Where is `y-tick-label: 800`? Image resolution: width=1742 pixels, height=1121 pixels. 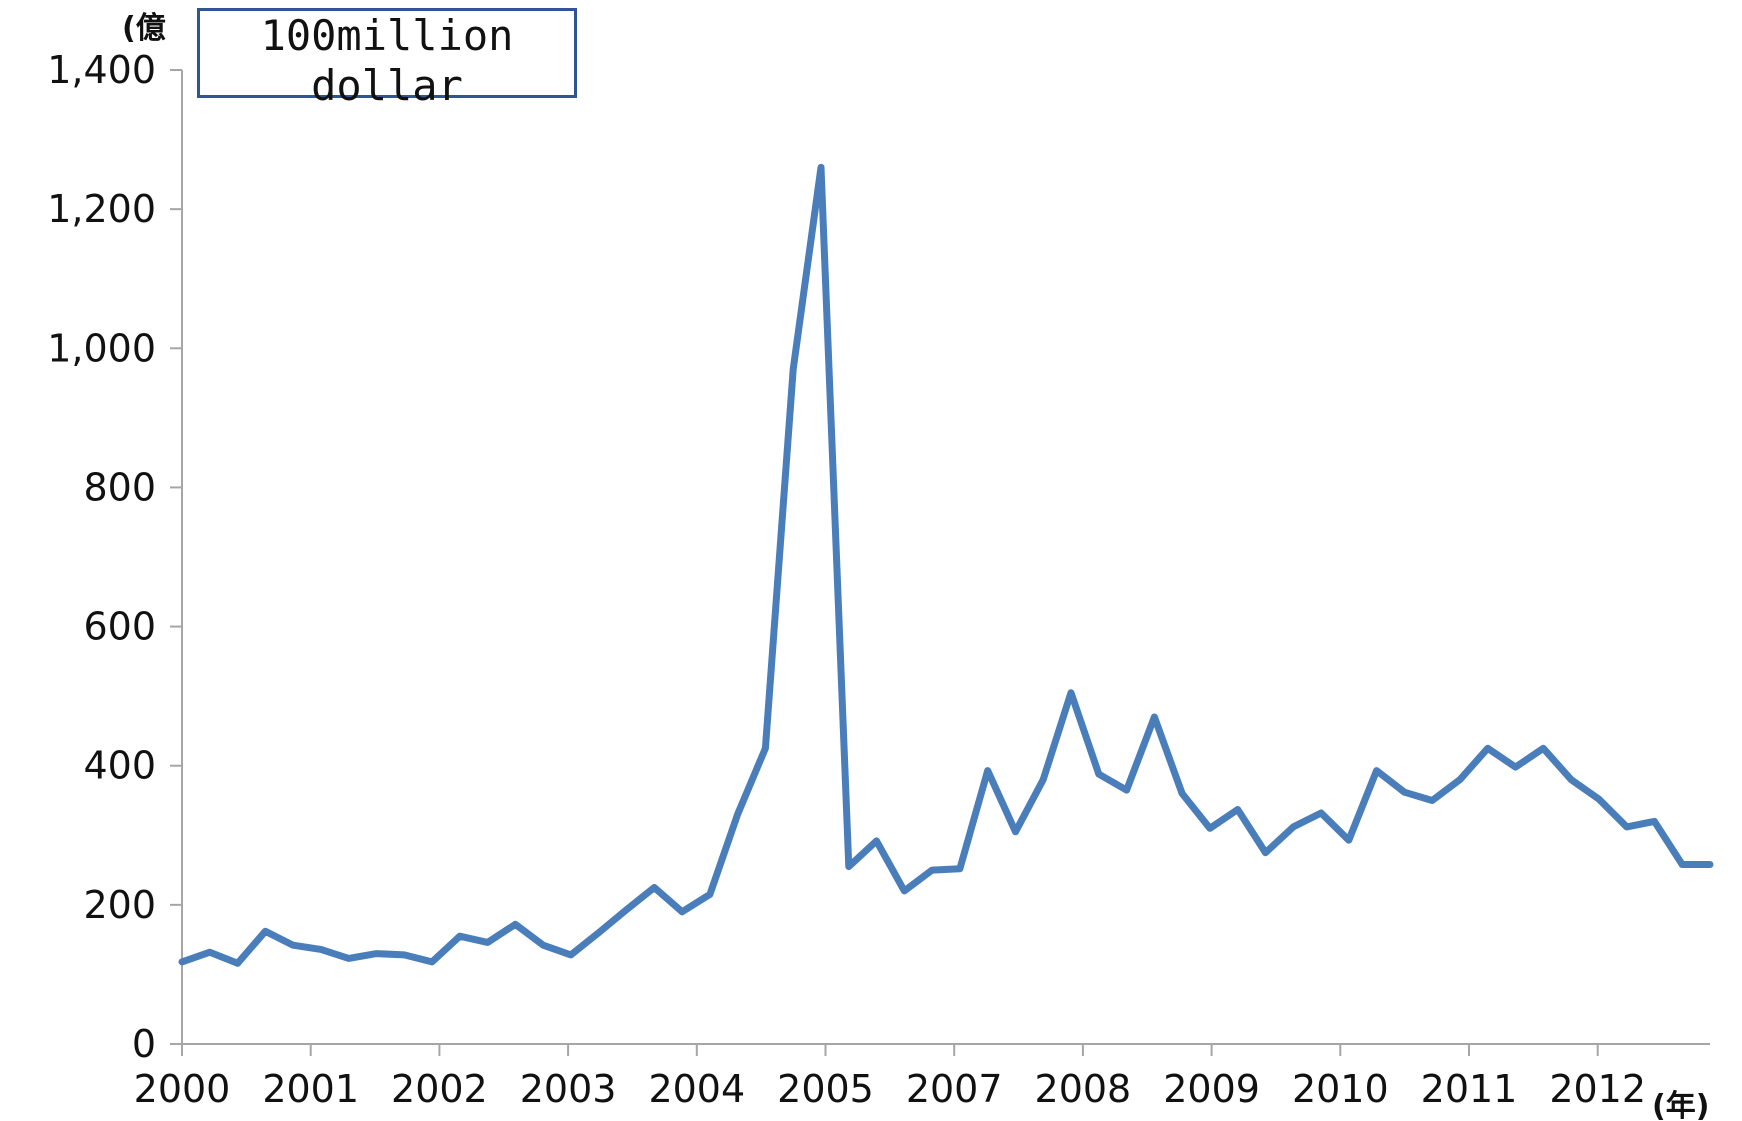 y-tick-label: 800 is located at coordinates (119, 487).